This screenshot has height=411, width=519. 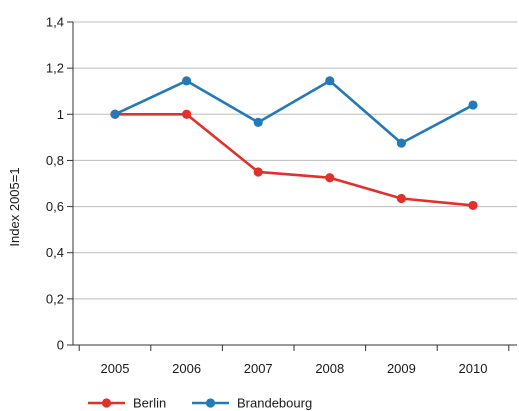 I want to click on x-tick-label: 2010, so click(x=473, y=368).